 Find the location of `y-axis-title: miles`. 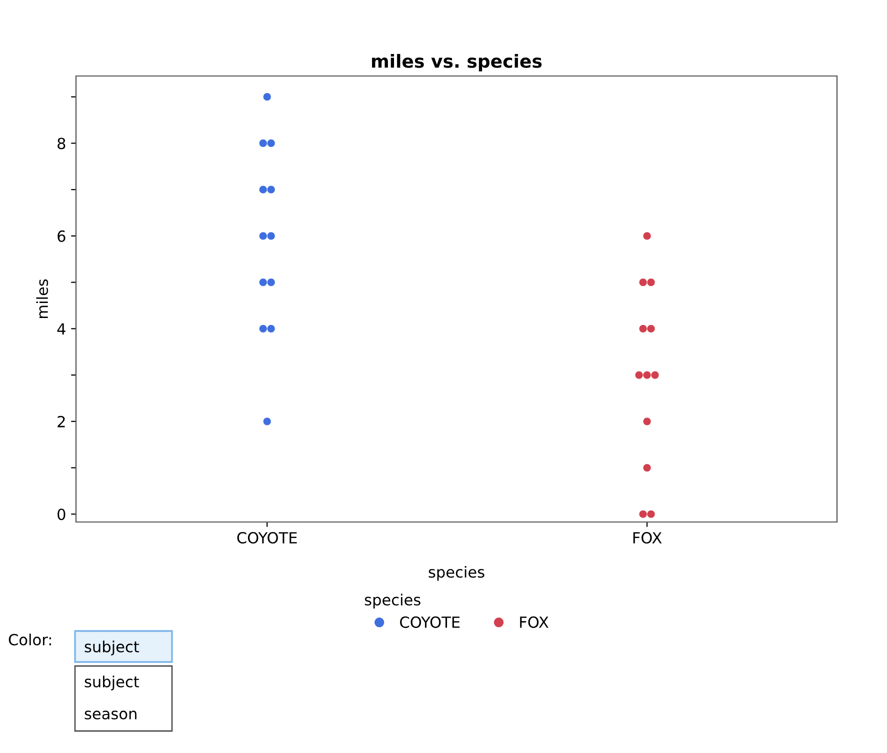

y-axis-title: miles is located at coordinates (42, 298).